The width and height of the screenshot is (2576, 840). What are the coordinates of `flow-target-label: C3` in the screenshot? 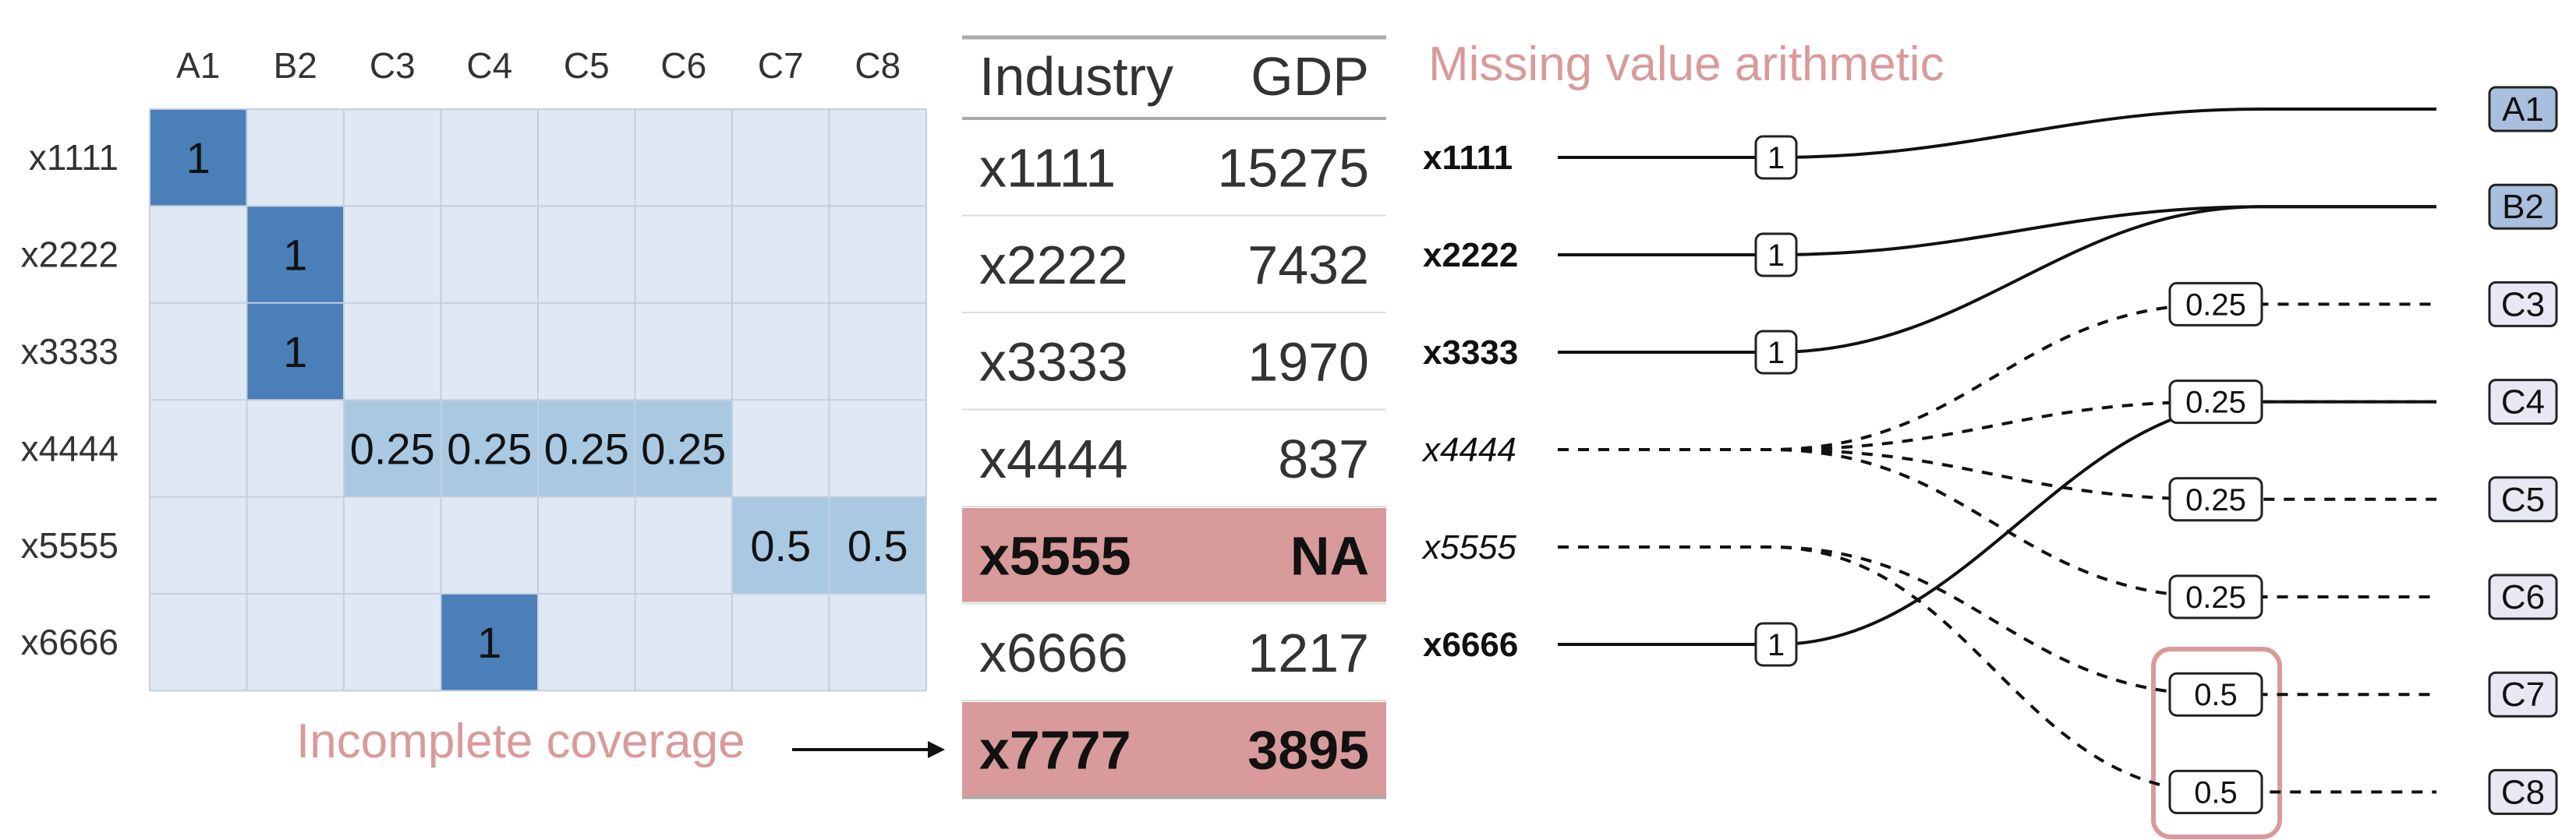 It's located at (2523, 304).